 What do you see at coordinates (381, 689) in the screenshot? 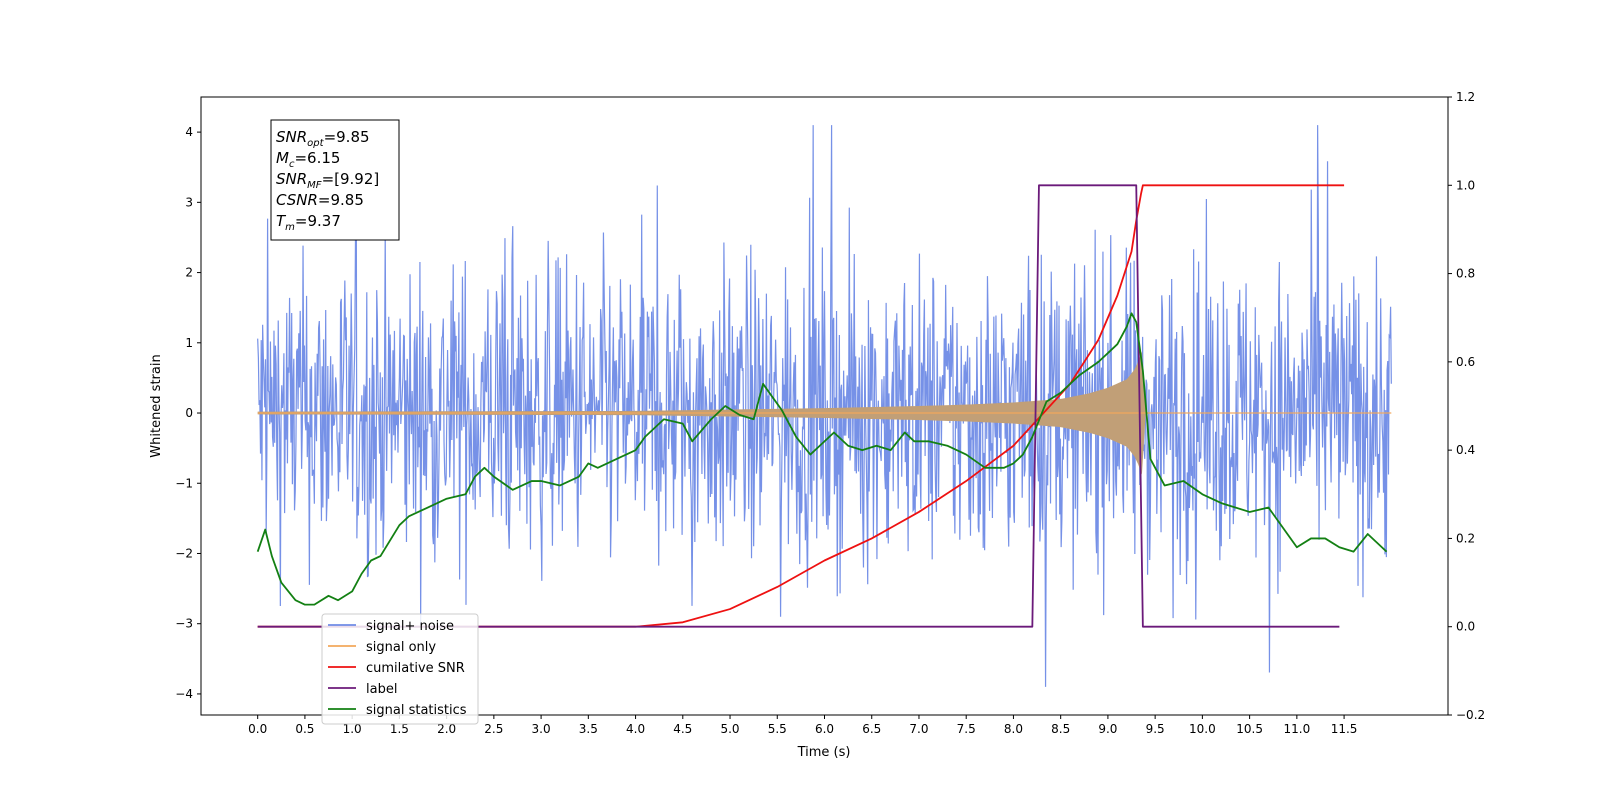
I see `legend-label: label` at bounding box center [381, 689].